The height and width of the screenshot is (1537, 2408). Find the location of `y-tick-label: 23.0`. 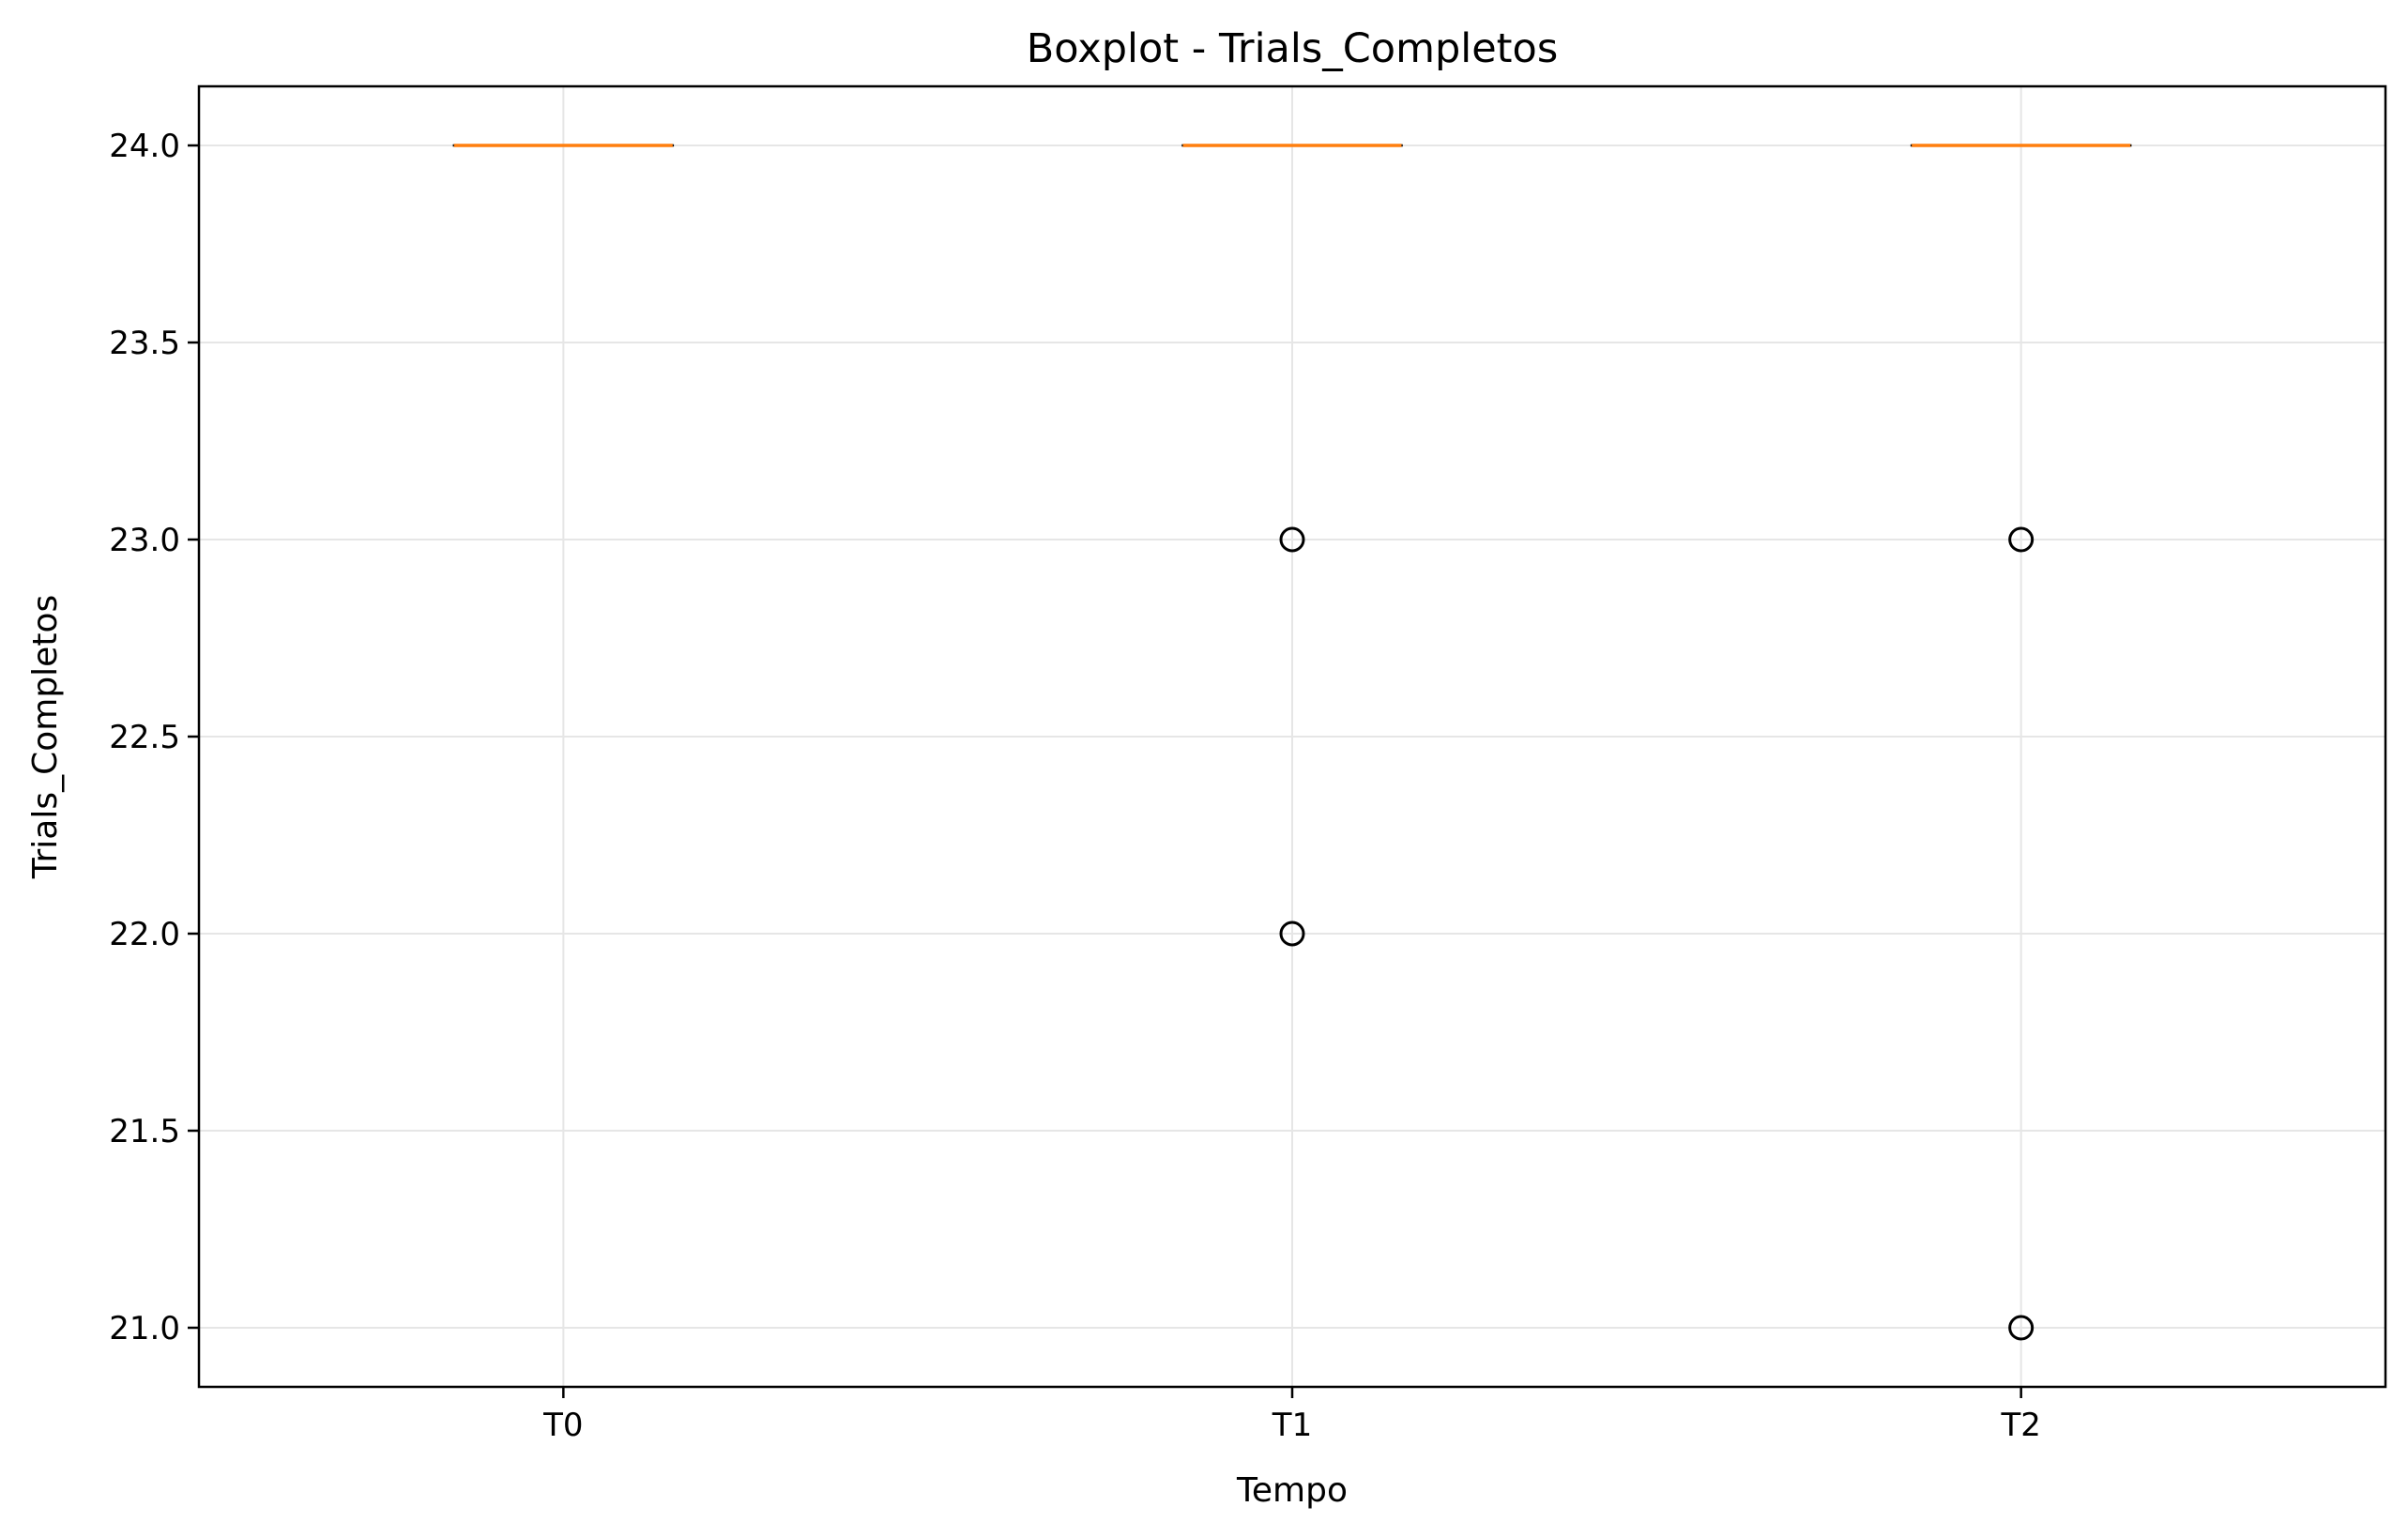

y-tick-label: 23.0 is located at coordinates (144, 540).